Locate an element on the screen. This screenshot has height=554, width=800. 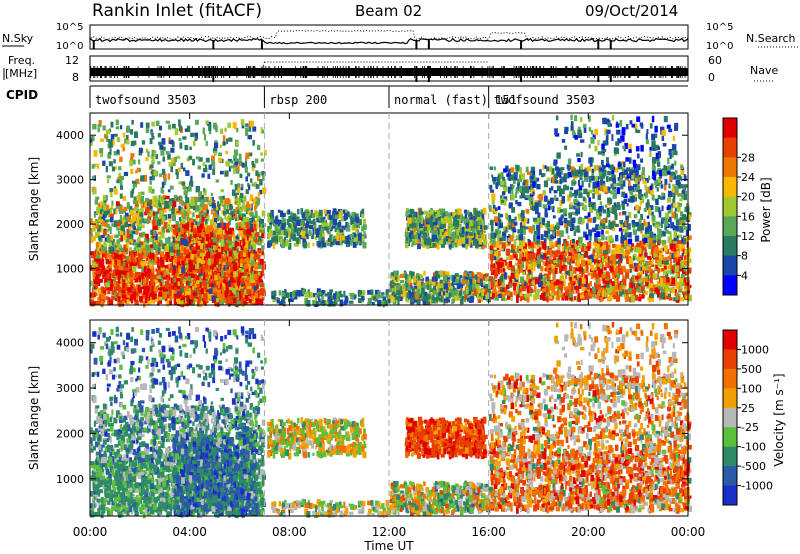
nsearch-tick-bottom: 10^0 is located at coordinates (719, 46).